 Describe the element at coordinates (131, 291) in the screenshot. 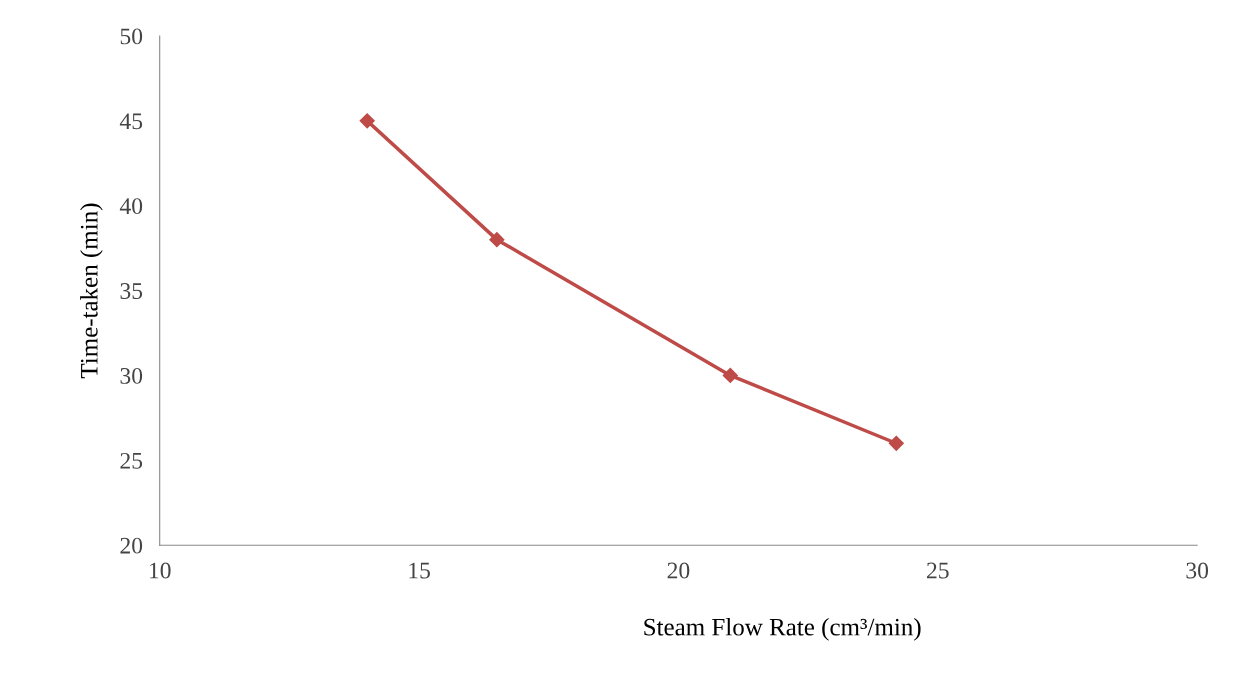

I see `y-tick-label: 35` at that location.